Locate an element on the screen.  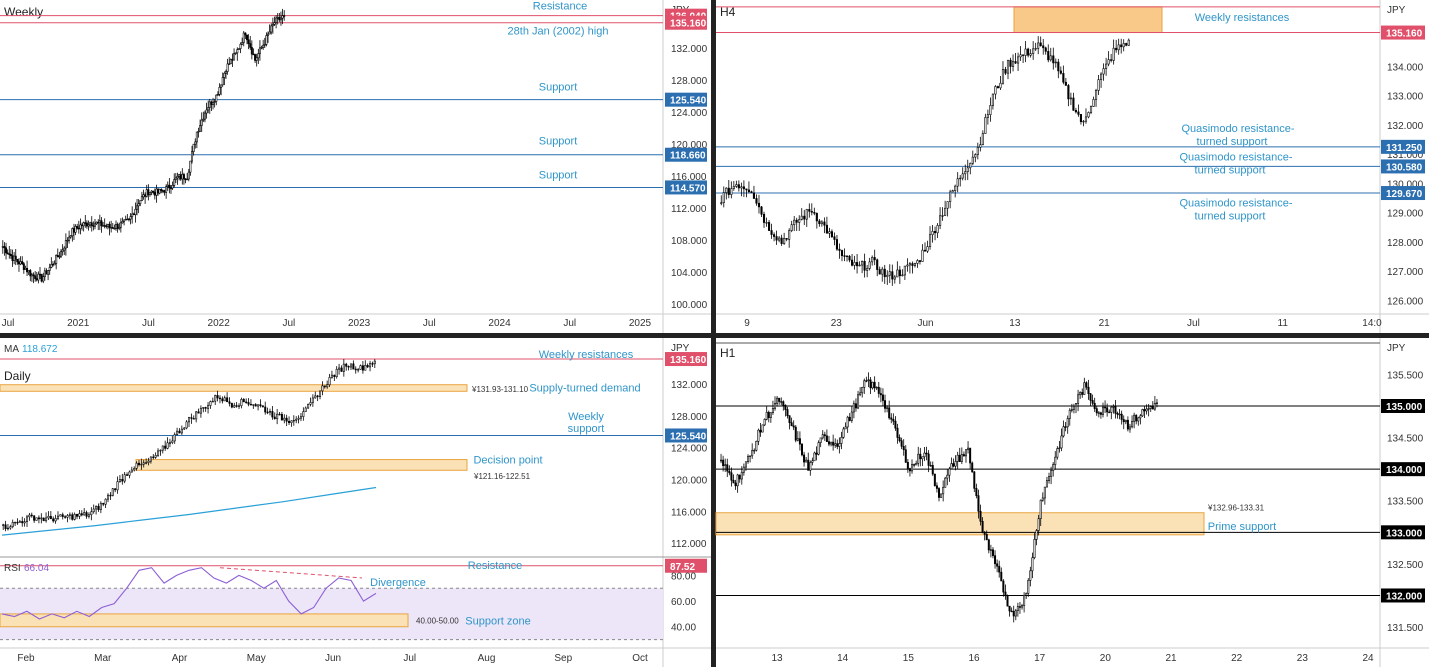
weekly-y-tick: 100.000 is located at coordinates (689, 305).